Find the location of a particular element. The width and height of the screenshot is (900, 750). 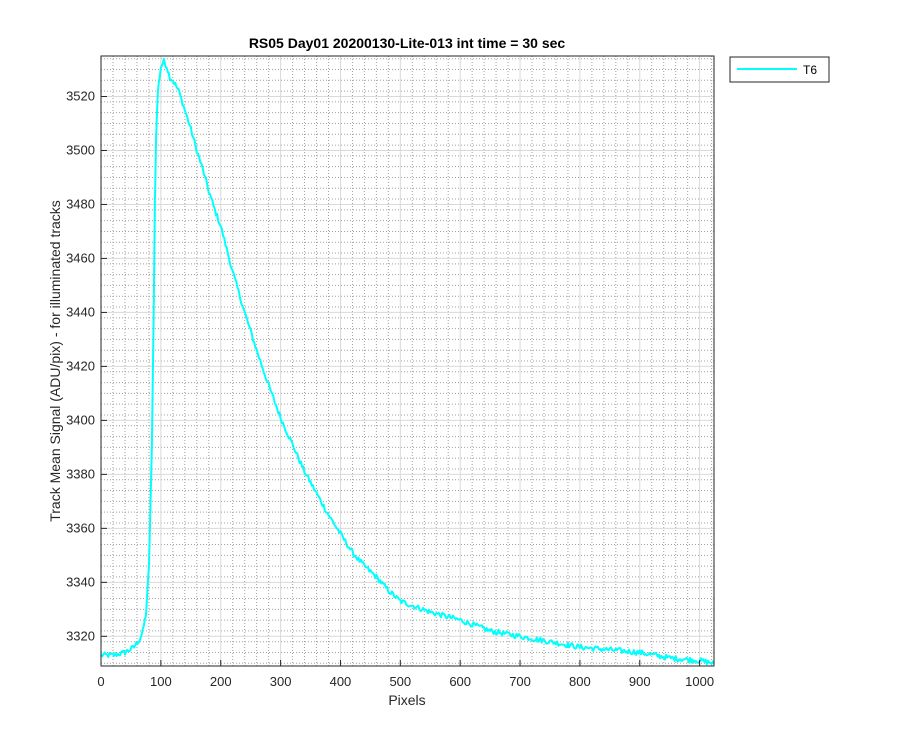

x-axis: 0 100 200 300 400 500 600 700 800 900 1000 is located at coordinates (405, 674).